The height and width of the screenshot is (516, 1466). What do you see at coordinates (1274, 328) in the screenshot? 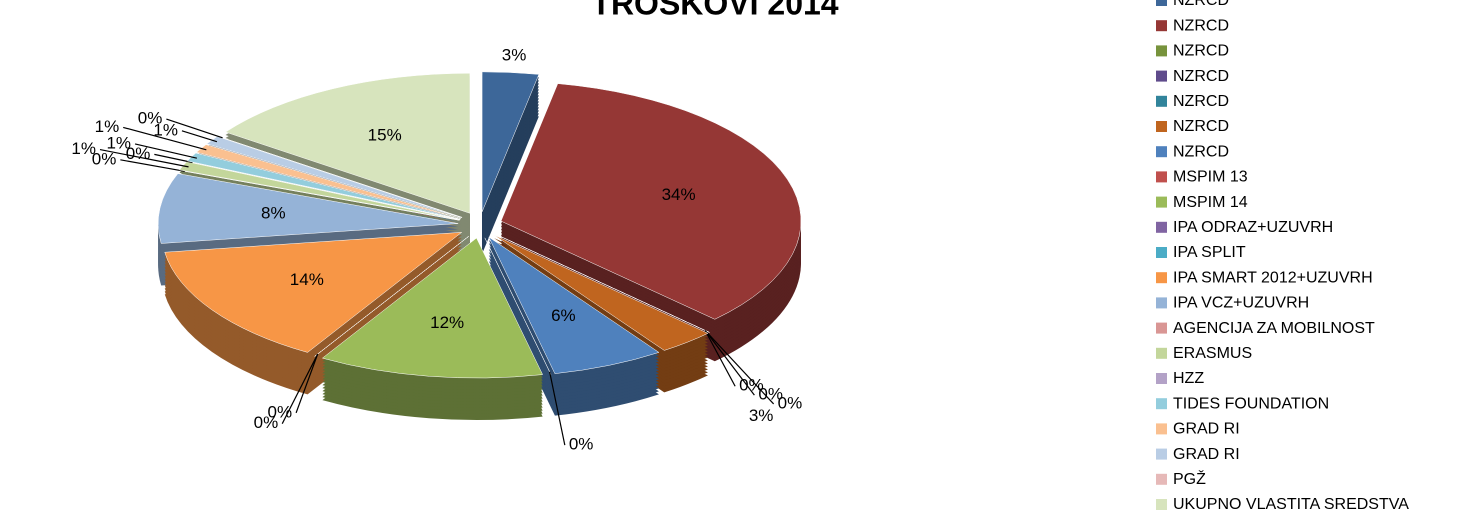
I see `legend-label: AGENCIJA ZA MOBILNOST` at bounding box center [1274, 328].